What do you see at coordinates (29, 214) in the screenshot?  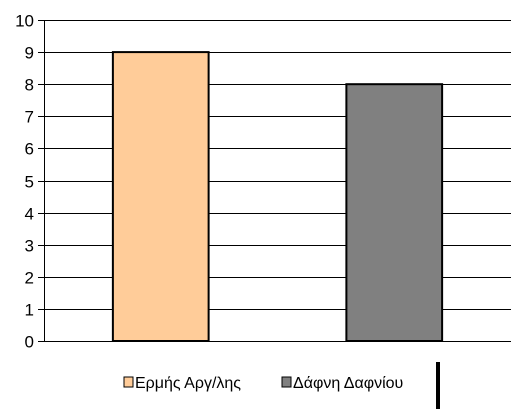 I see `y-tick-label-4: 4` at bounding box center [29, 214].